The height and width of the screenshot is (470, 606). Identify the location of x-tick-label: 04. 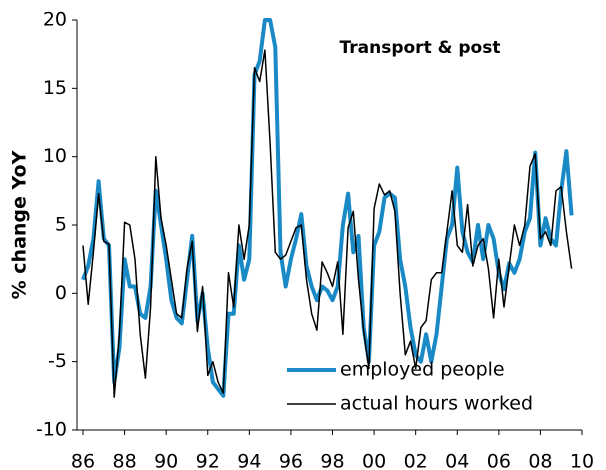
(457, 460).